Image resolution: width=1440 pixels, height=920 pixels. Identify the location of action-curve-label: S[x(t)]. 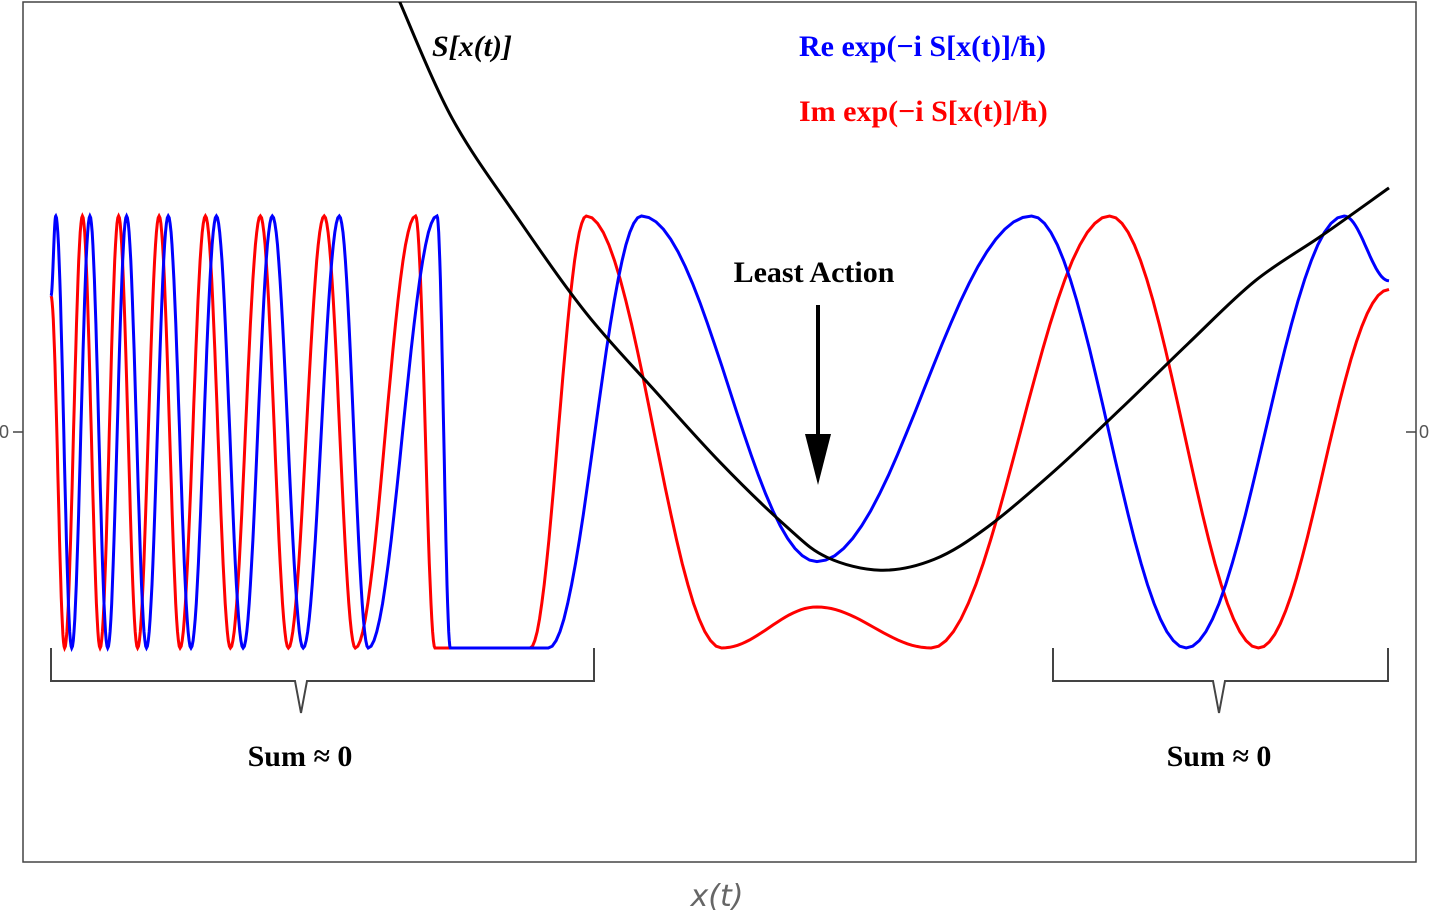
(472, 46).